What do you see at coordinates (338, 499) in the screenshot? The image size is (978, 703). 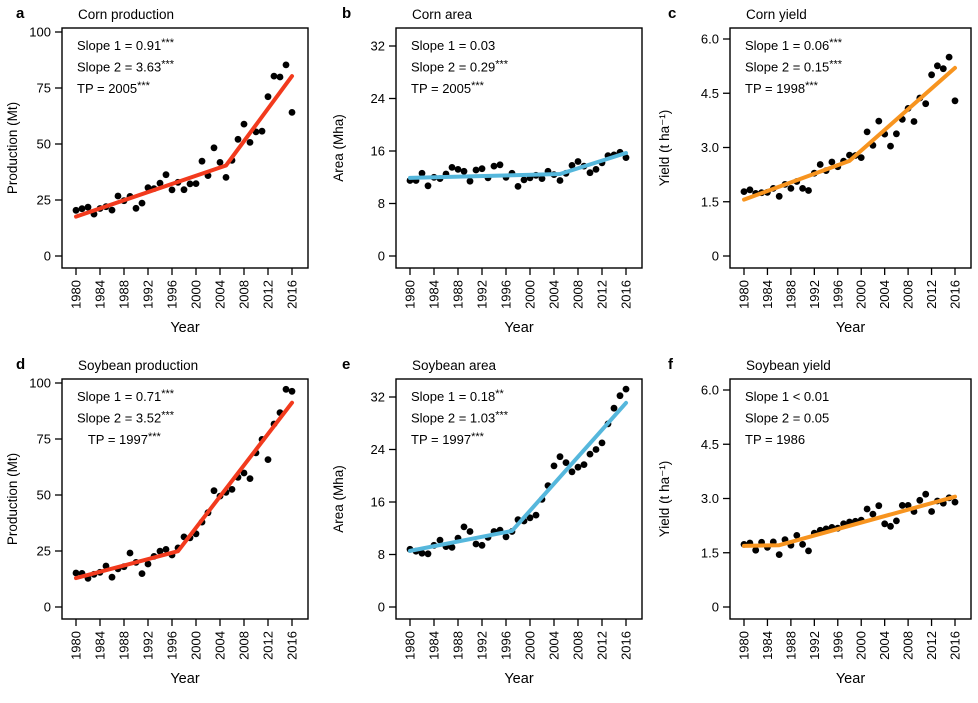 I see `y-axis-label: Area (Mha)` at bounding box center [338, 499].